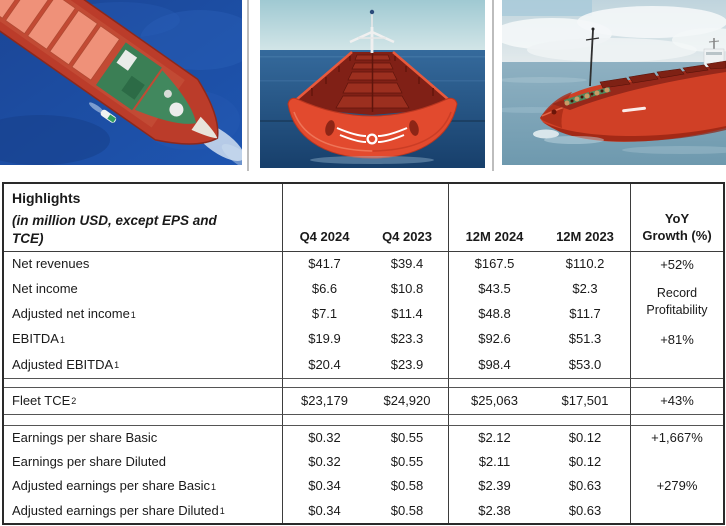  What do you see at coordinates (494, 364) in the screenshot?
I see `adj-ebitda-12m-2024: $98.4` at bounding box center [494, 364].